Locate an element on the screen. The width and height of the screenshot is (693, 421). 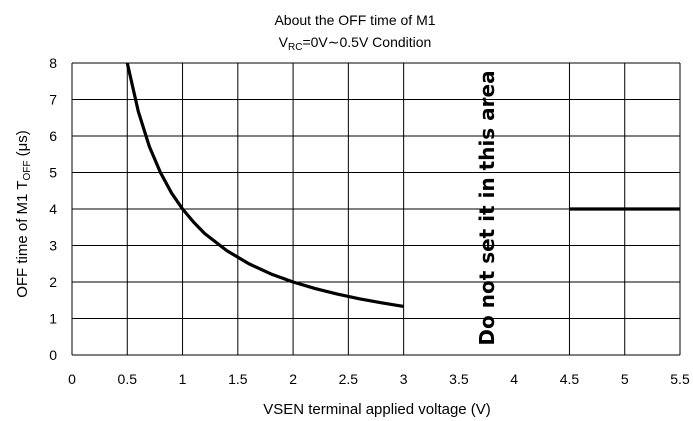
title-vrc-sub: RC is located at coordinates (295, 47).